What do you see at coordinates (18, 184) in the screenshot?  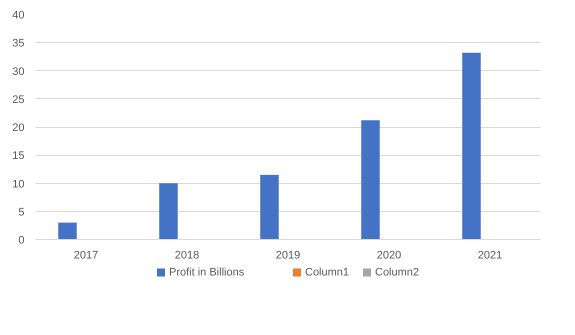 I see `y-tick-label: 10` at bounding box center [18, 184].